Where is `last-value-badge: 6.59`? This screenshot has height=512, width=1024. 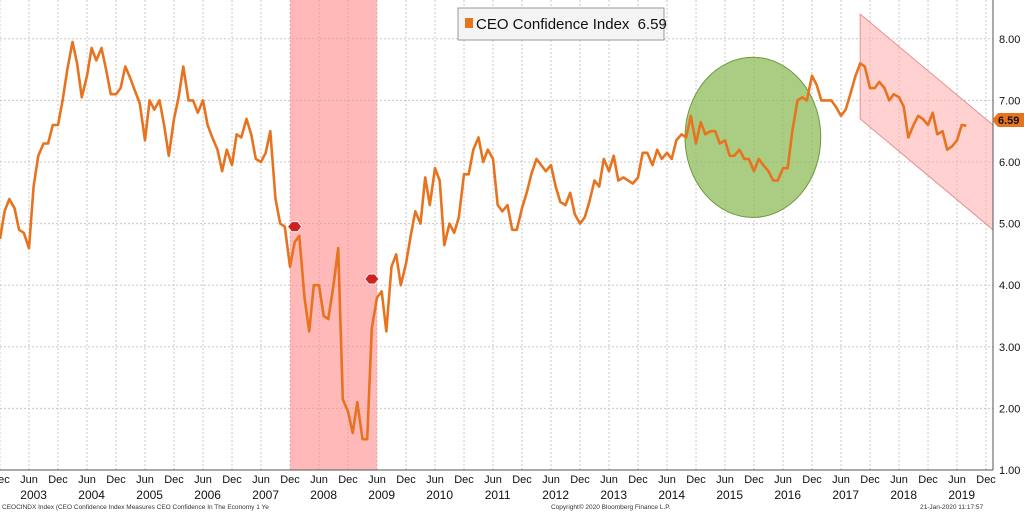
last-value-badge: 6.59 is located at coordinates (1008, 120).